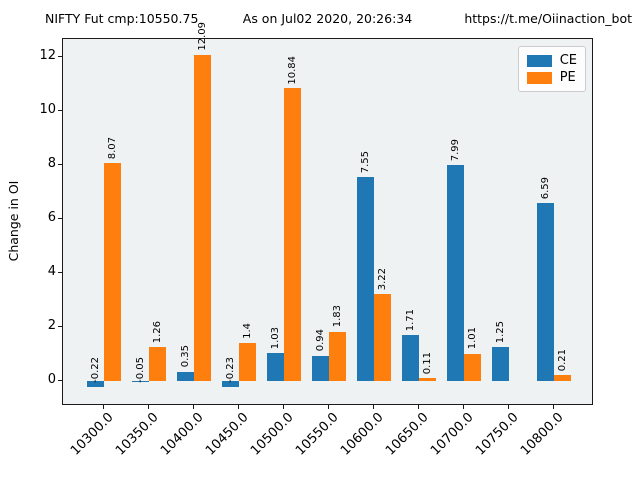 Image resolution: width=640 pixels, height=480 pixels. Describe the element at coordinates (122, 18) in the screenshot. I see `header-nifty-cmp: NIFTY Fut cmp:10550.75` at that location.